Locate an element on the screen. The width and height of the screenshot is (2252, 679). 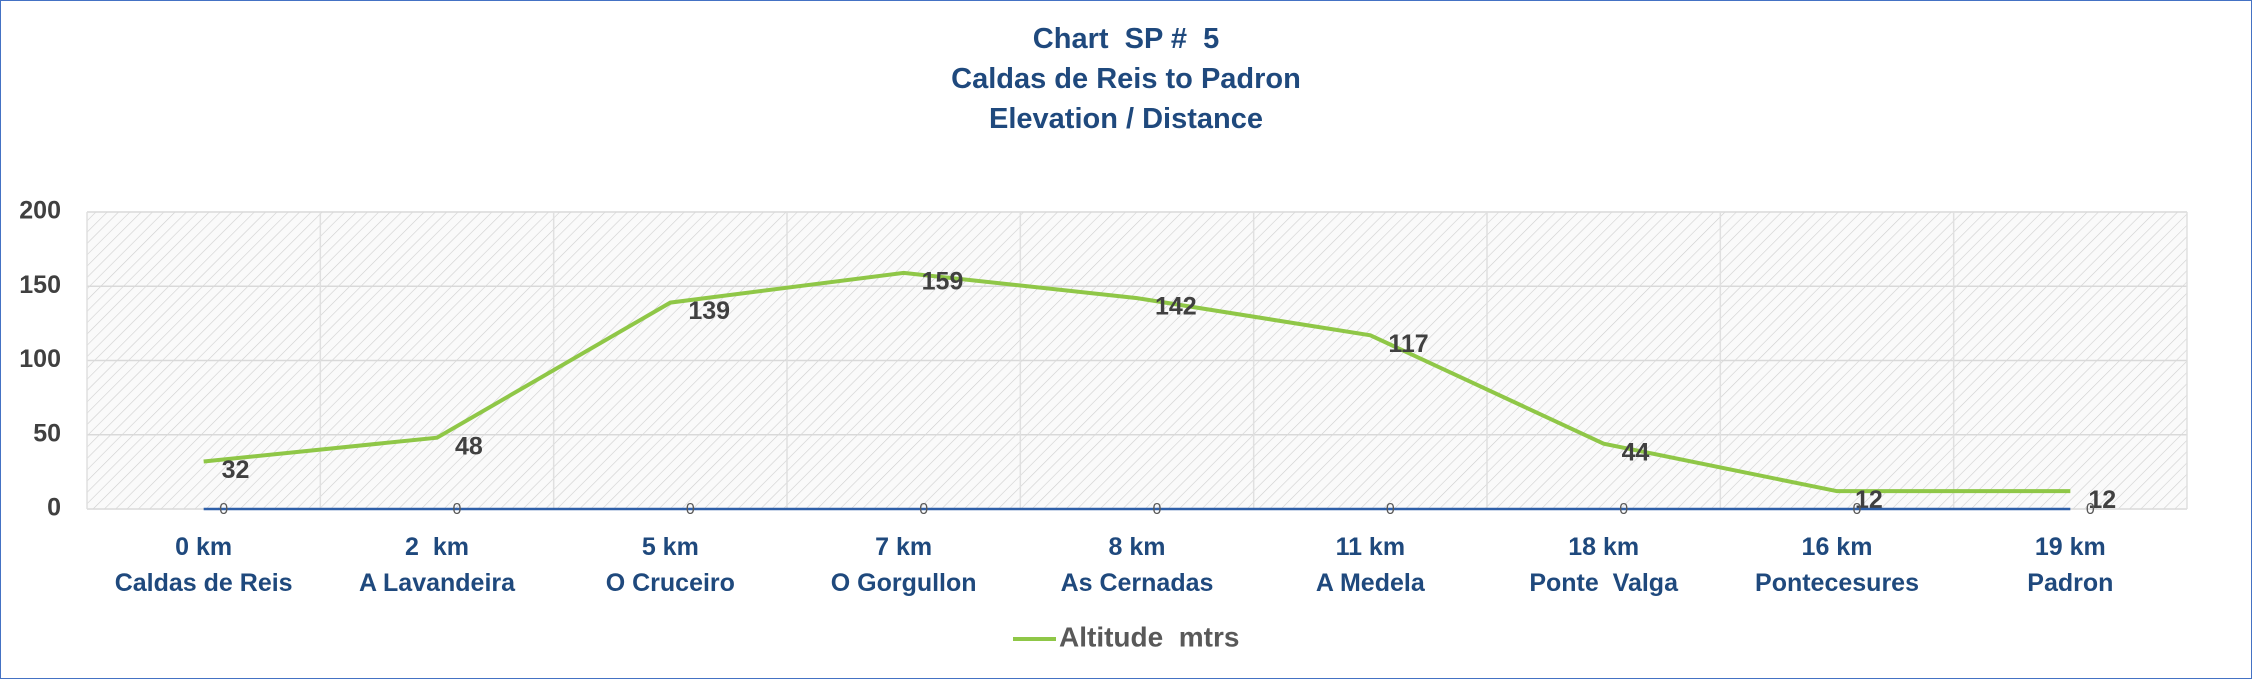
data-label: 44 is located at coordinates (1636, 452).